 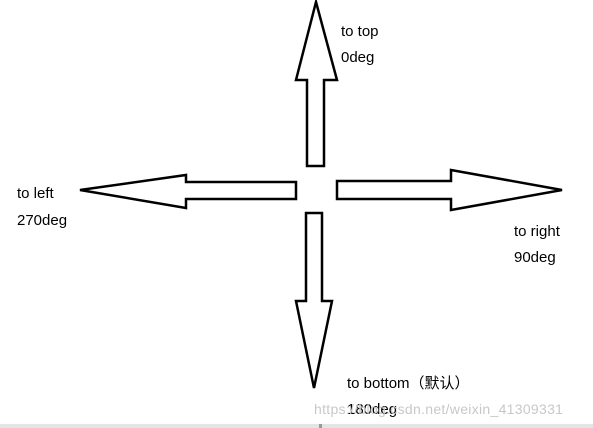 What do you see at coordinates (537, 231) in the screenshot?
I see `label-to-right: to right` at bounding box center [537, 231].